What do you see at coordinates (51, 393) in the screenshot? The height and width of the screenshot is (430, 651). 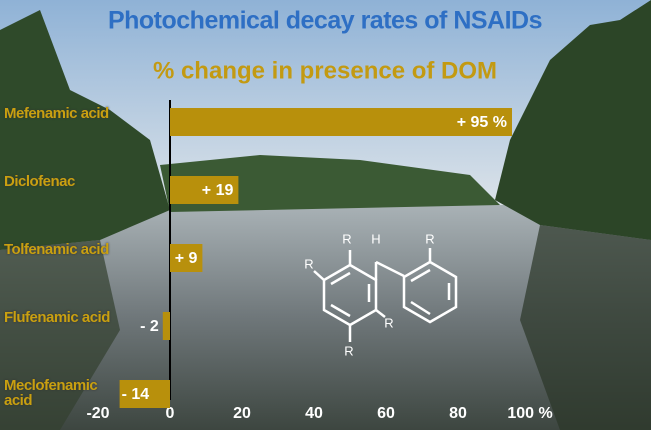 I see `category-label: Meclofenamic acid` at bounding box center [51, 393].